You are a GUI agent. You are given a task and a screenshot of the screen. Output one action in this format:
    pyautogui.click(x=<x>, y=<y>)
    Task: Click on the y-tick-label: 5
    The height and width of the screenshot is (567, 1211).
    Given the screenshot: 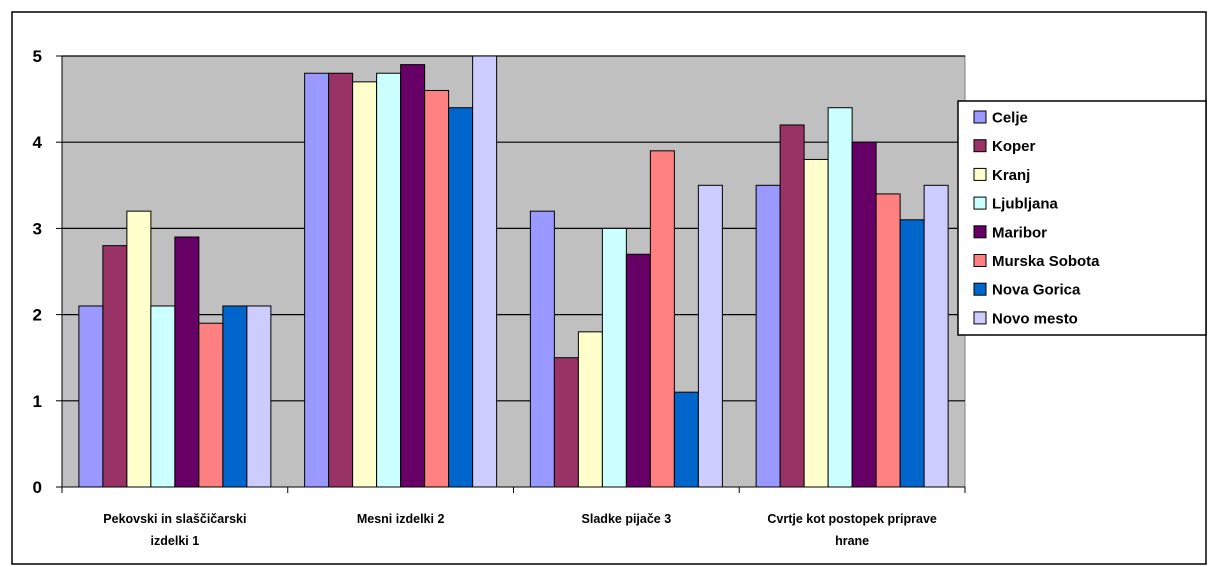 What is the action you would take?
    pyautogui.click(x=37, y=56)
    